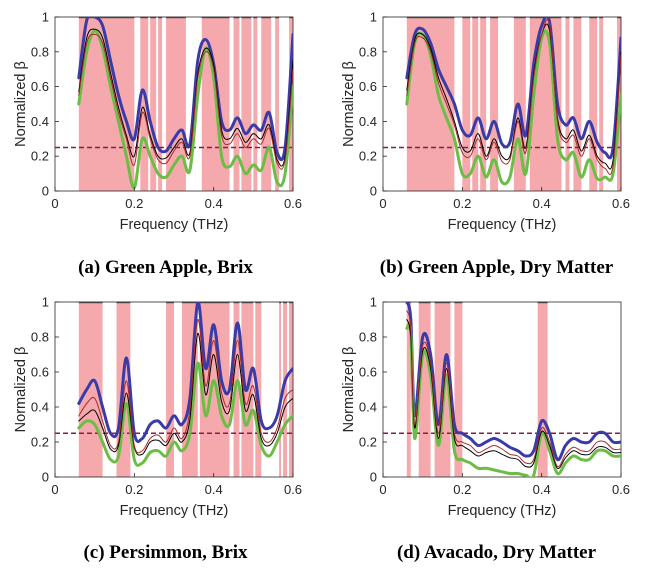  I want to click on axes-box, so click(502, 389).